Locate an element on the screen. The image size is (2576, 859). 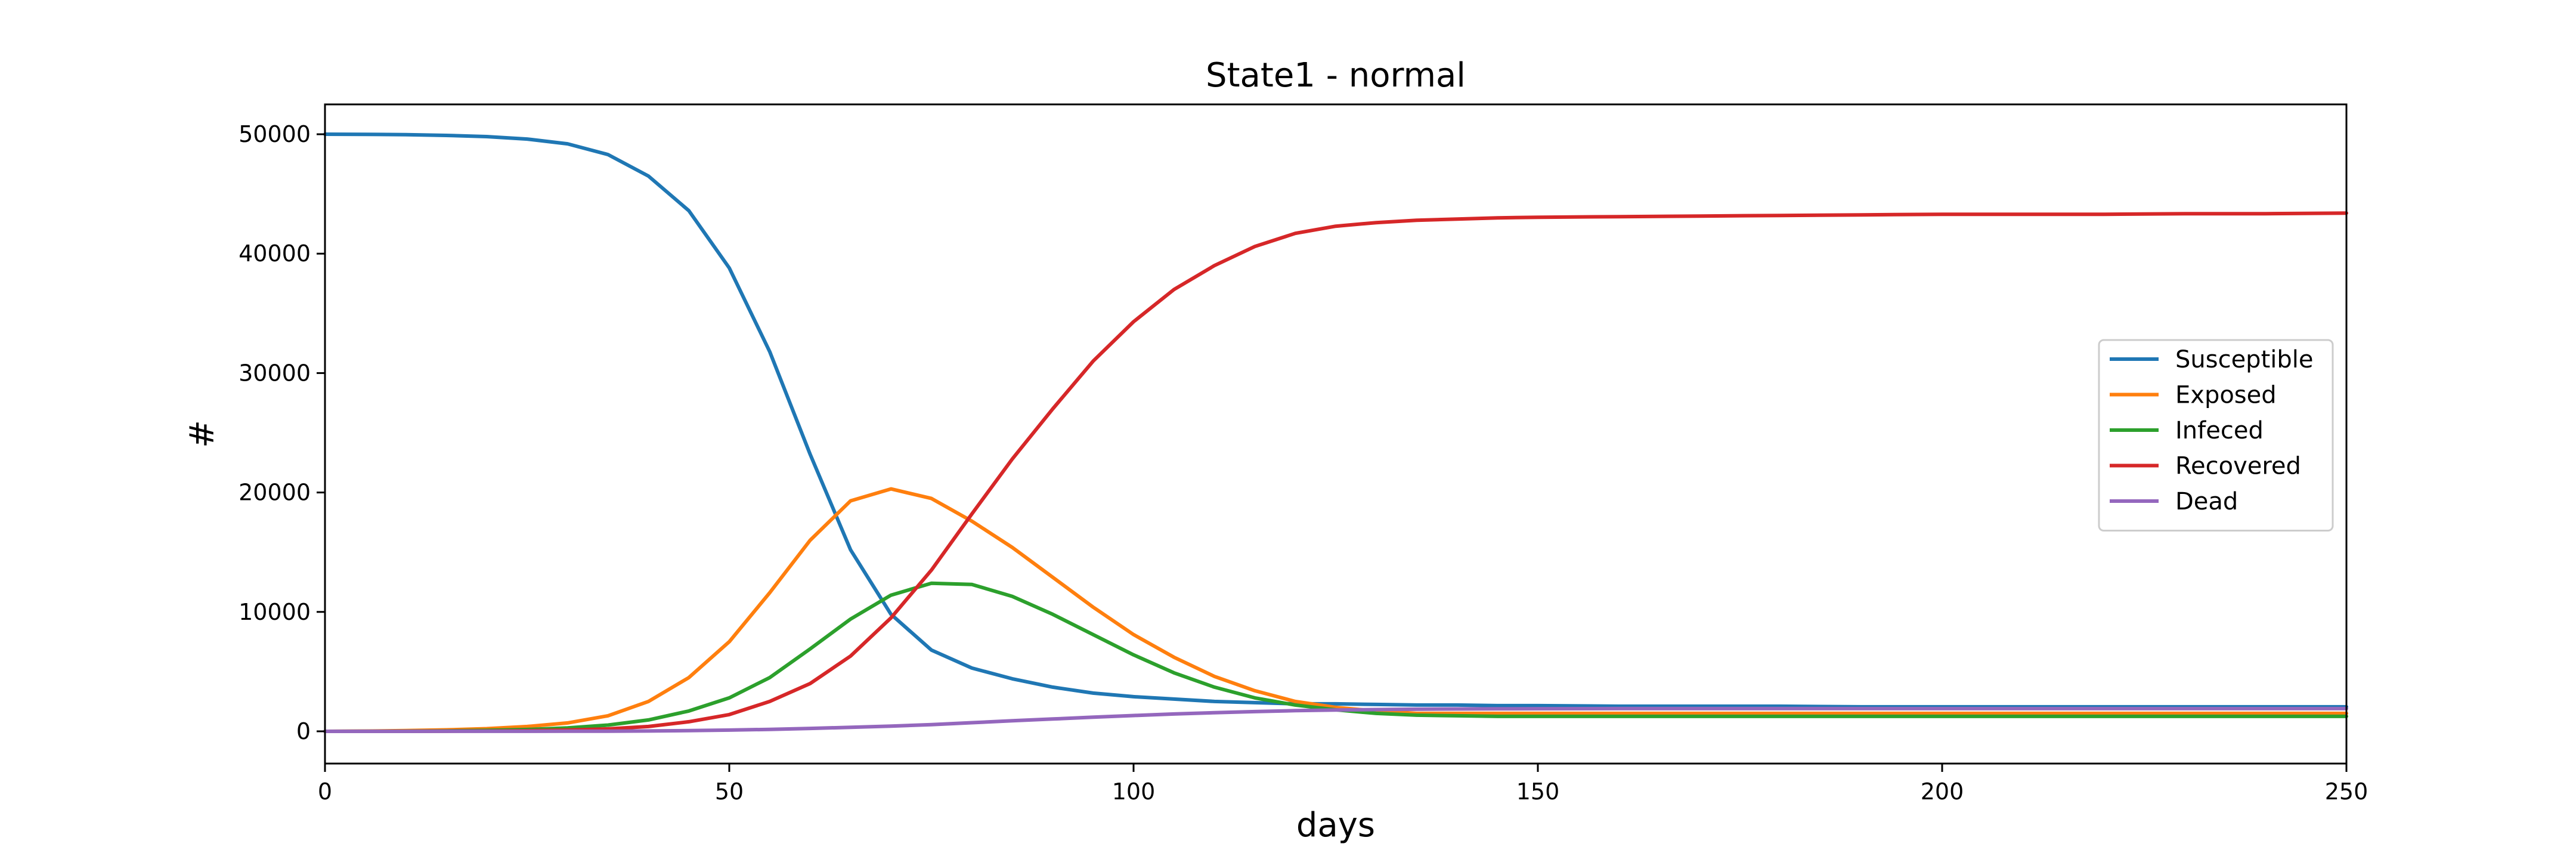
x-tick-label: 0 is located at coordinates (325, 791).